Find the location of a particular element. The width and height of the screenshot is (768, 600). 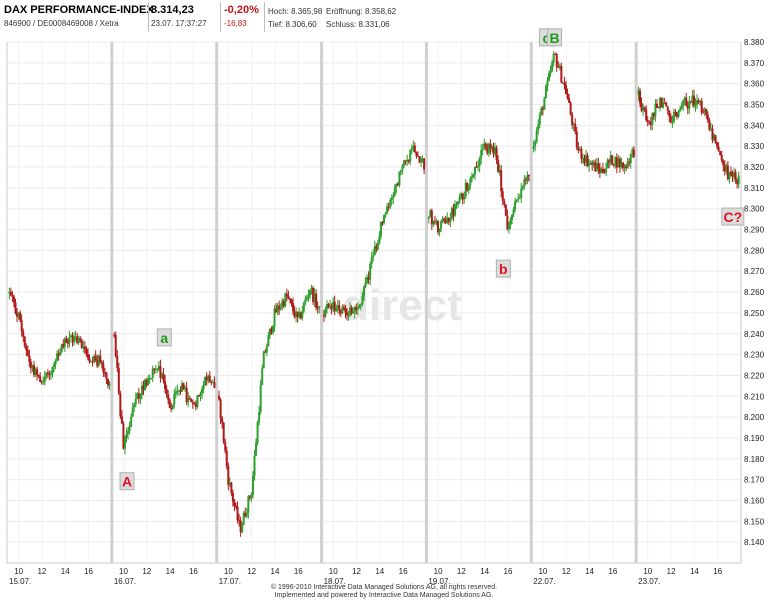

y-tick-label: 8.280 is located at coordinates (754, 250).